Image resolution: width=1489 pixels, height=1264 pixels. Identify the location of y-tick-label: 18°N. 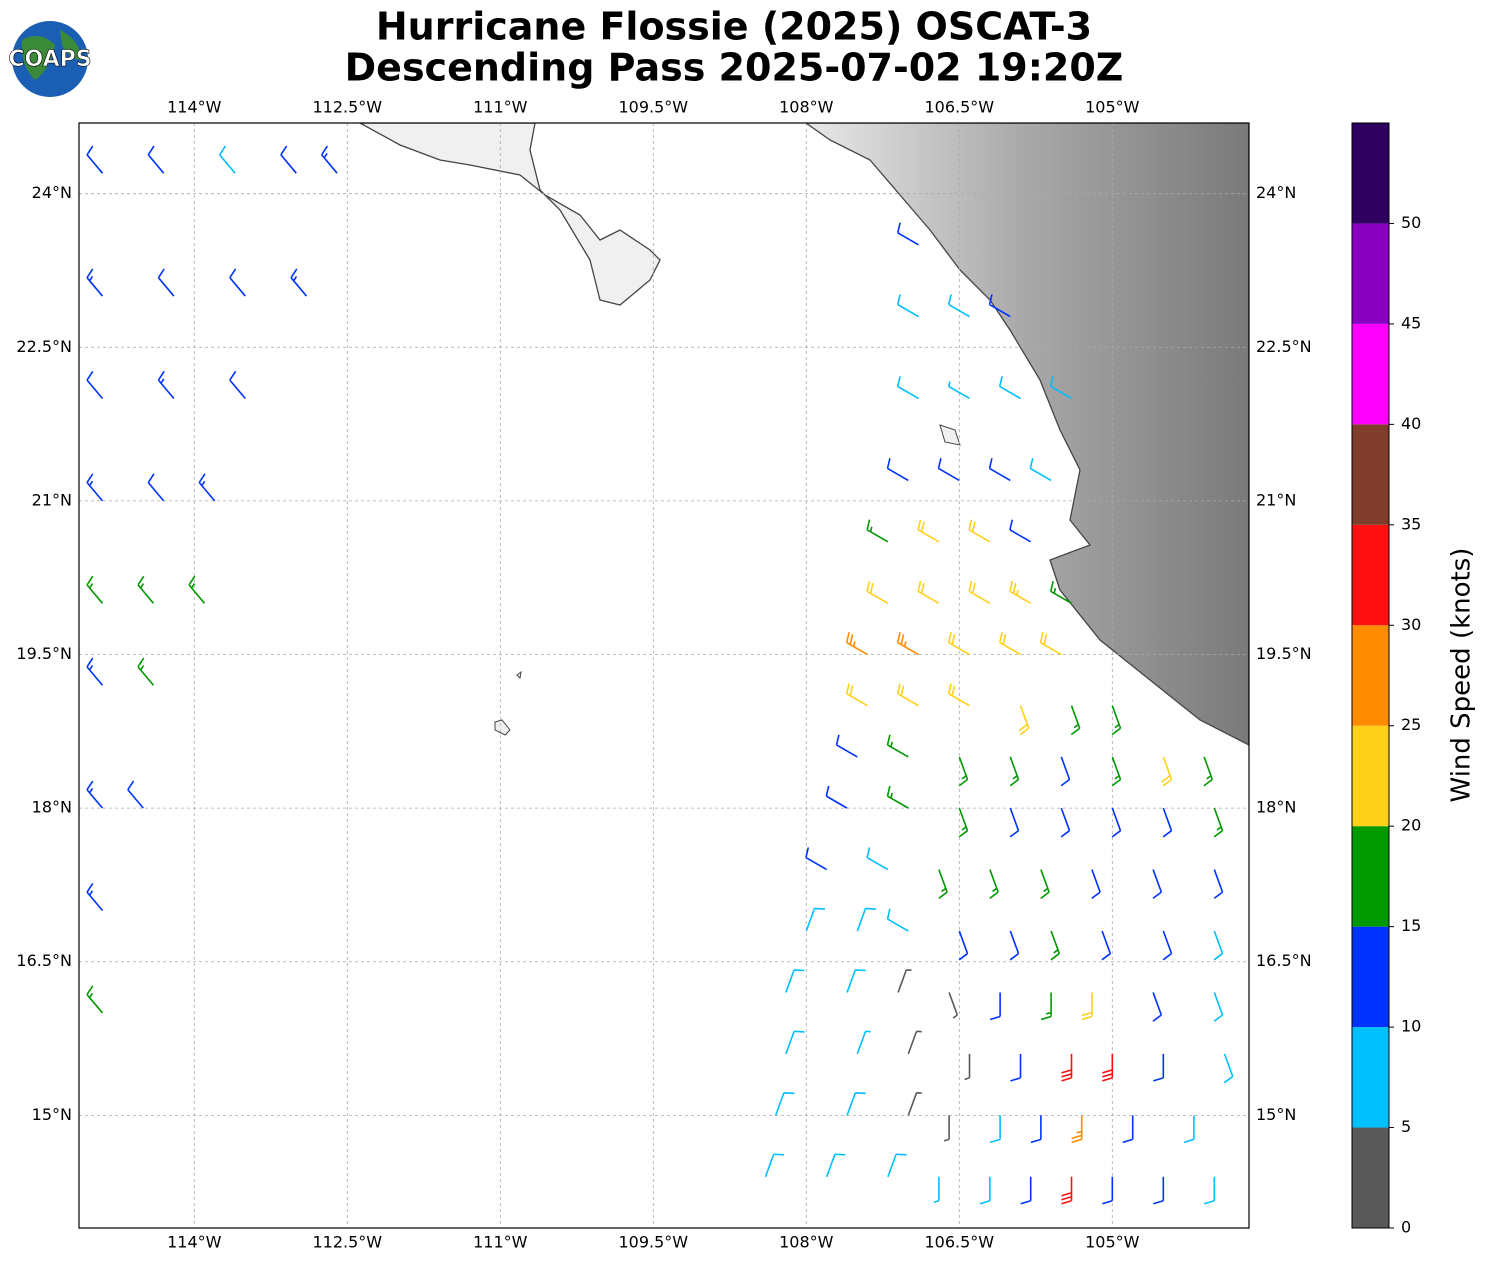
(1276, 807).